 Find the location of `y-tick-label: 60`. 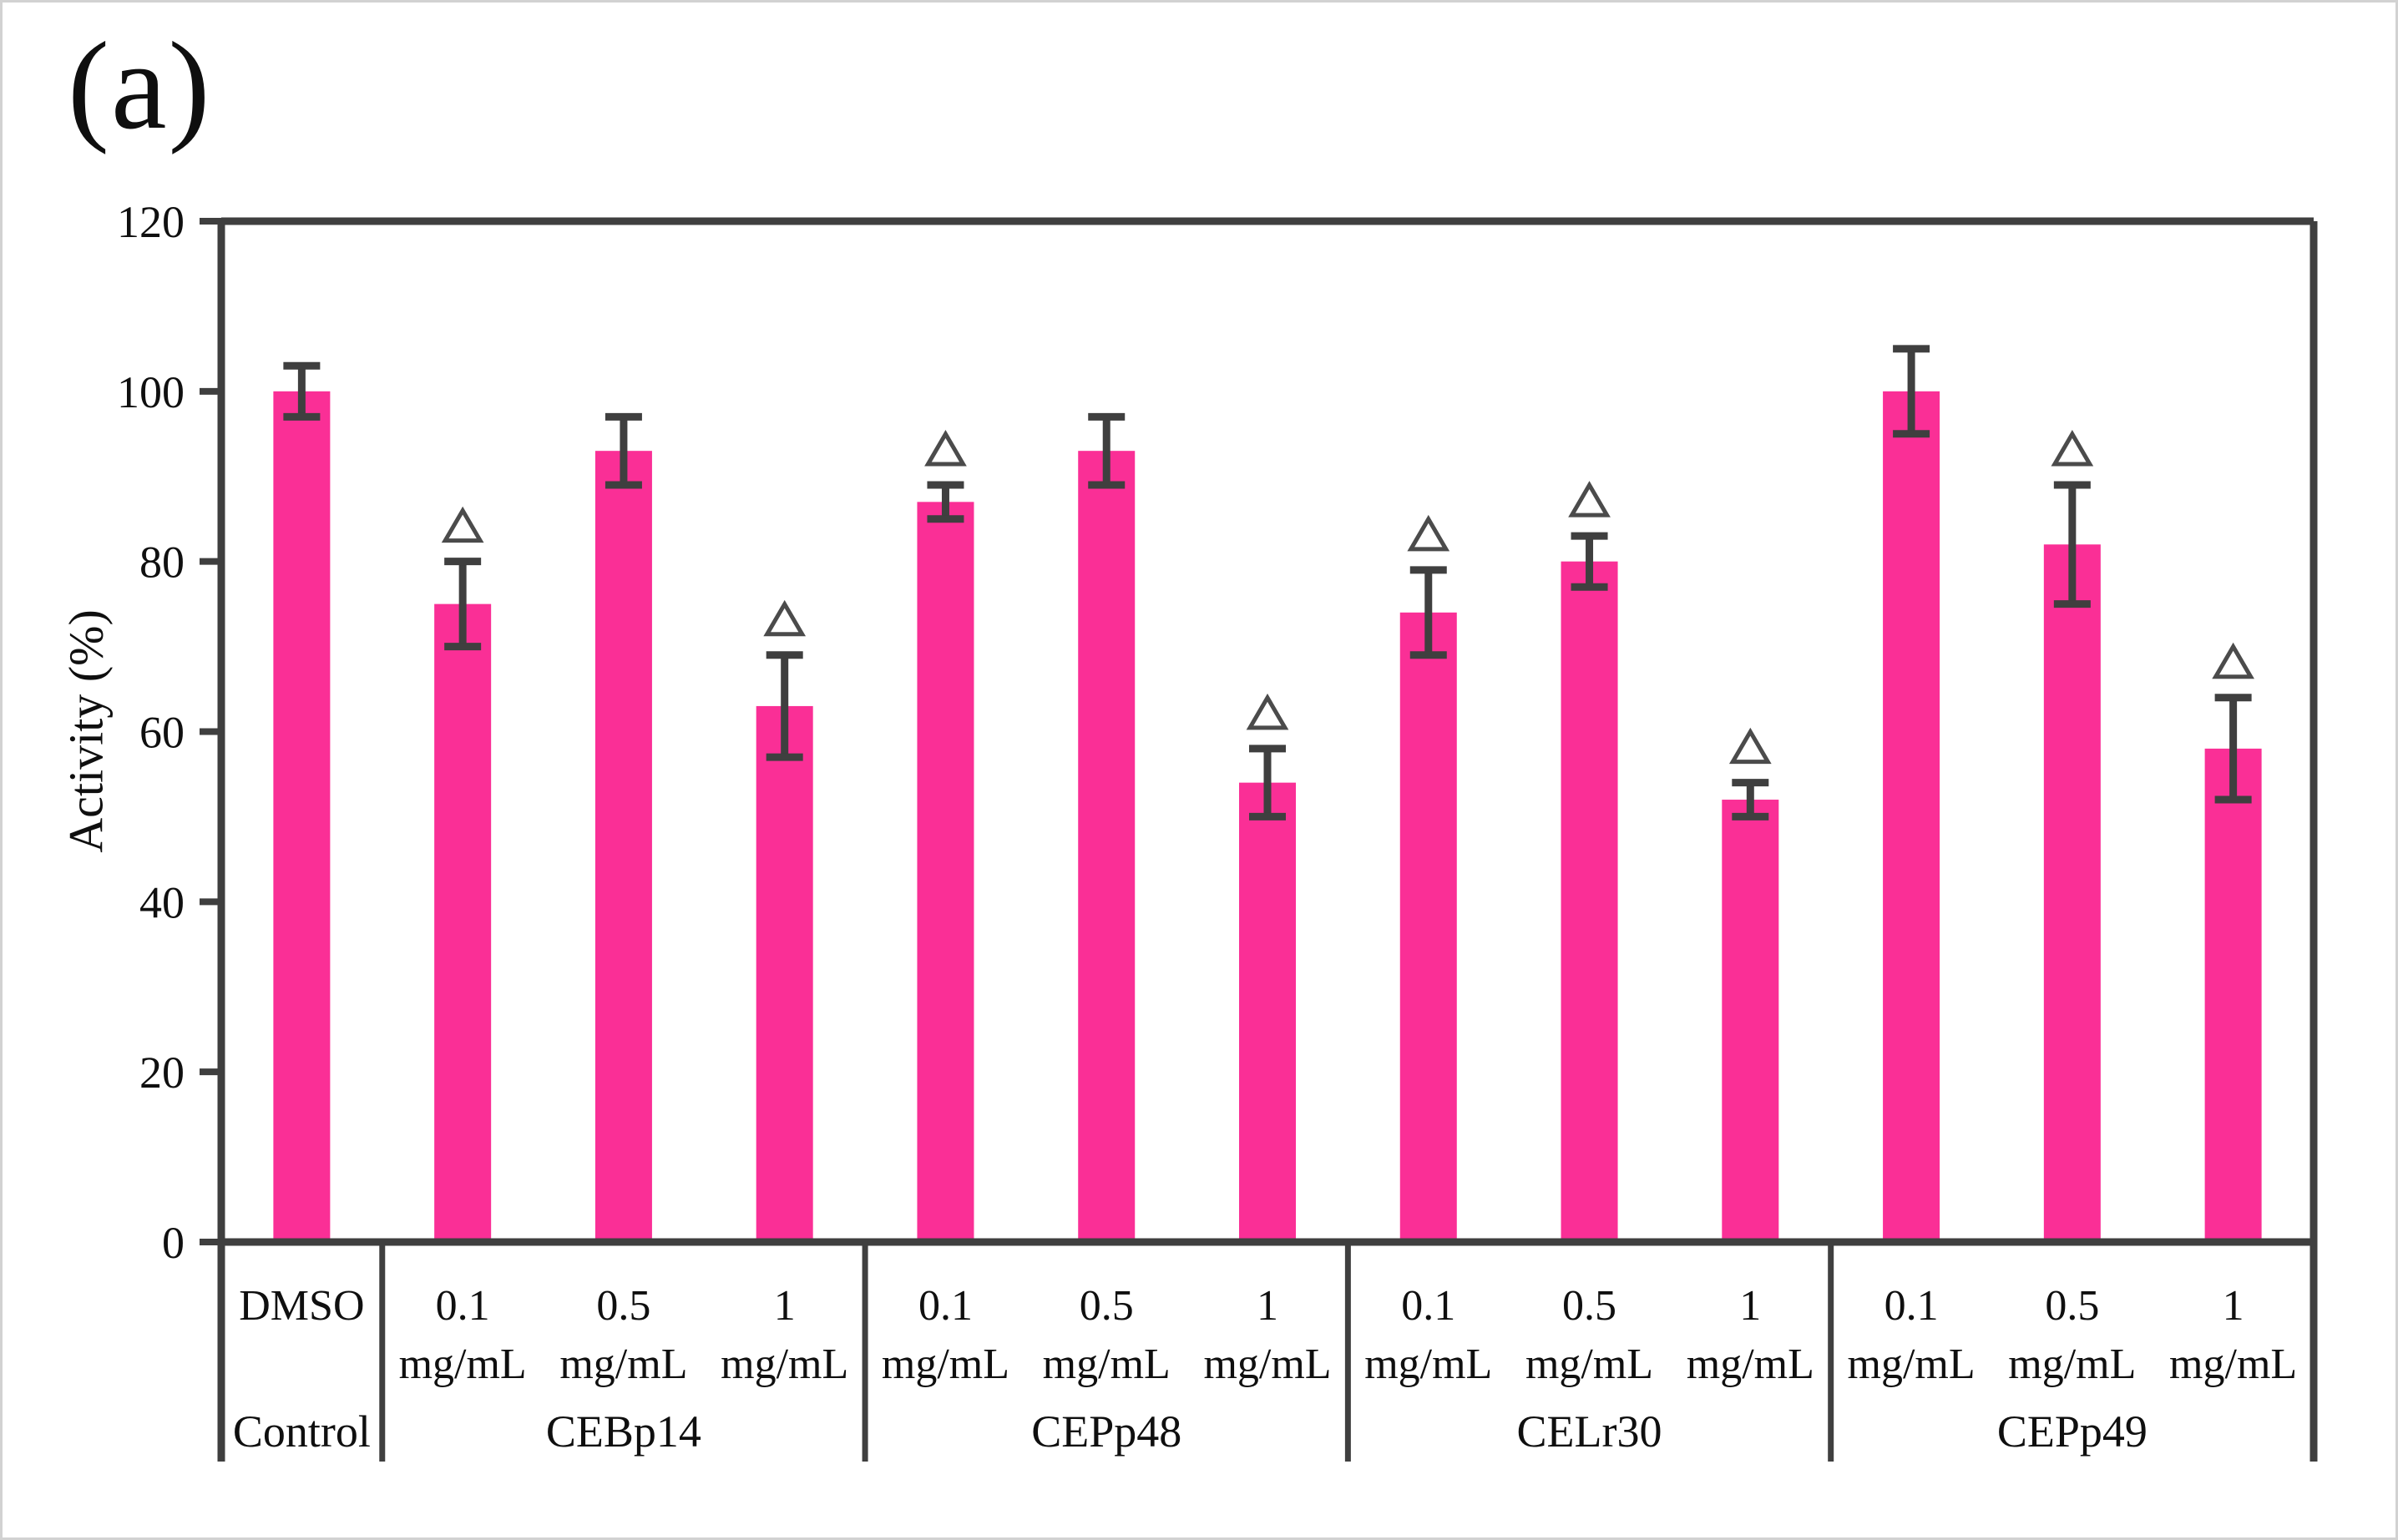

y-tick-label: 60 is located at coordinates (162, 733).